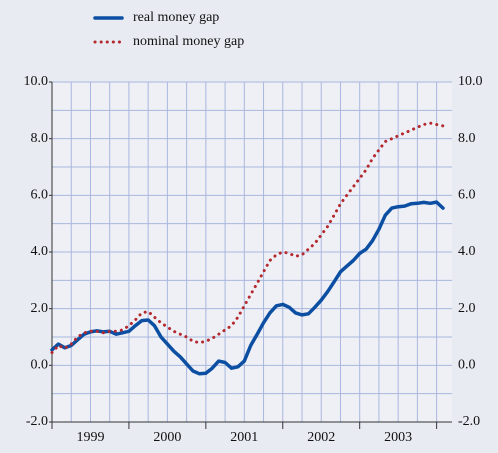 The height and width of the screenshot is (453, 498). What do you see at coordinates (469, 421) in the screenshot?
I see `y2-tick-label: -2.0` at bounding box center [469, 421].